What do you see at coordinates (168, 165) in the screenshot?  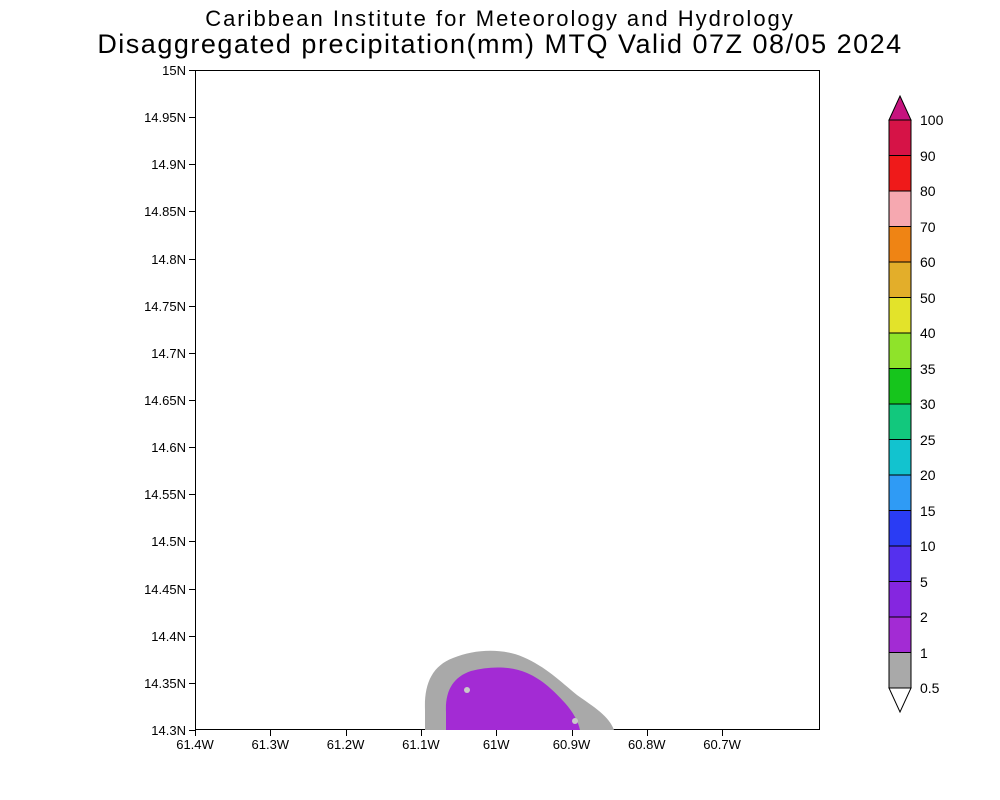 I see `y-axis-tick-label: 14.9N` at bounding box center [168, 165].